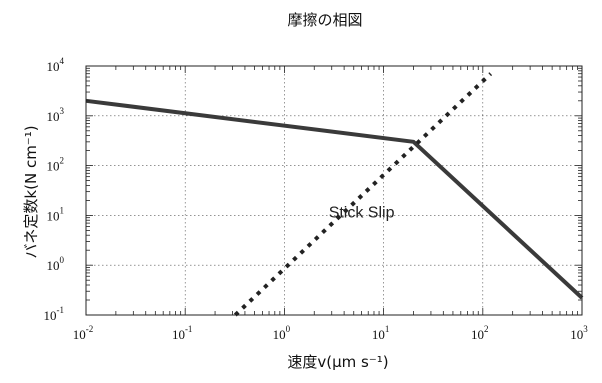 The image size is (602, 383). Describe the element at coordinates (362, 213) in the screenshot. I see `stick-slip-annotation: Stick Slip` at that location.